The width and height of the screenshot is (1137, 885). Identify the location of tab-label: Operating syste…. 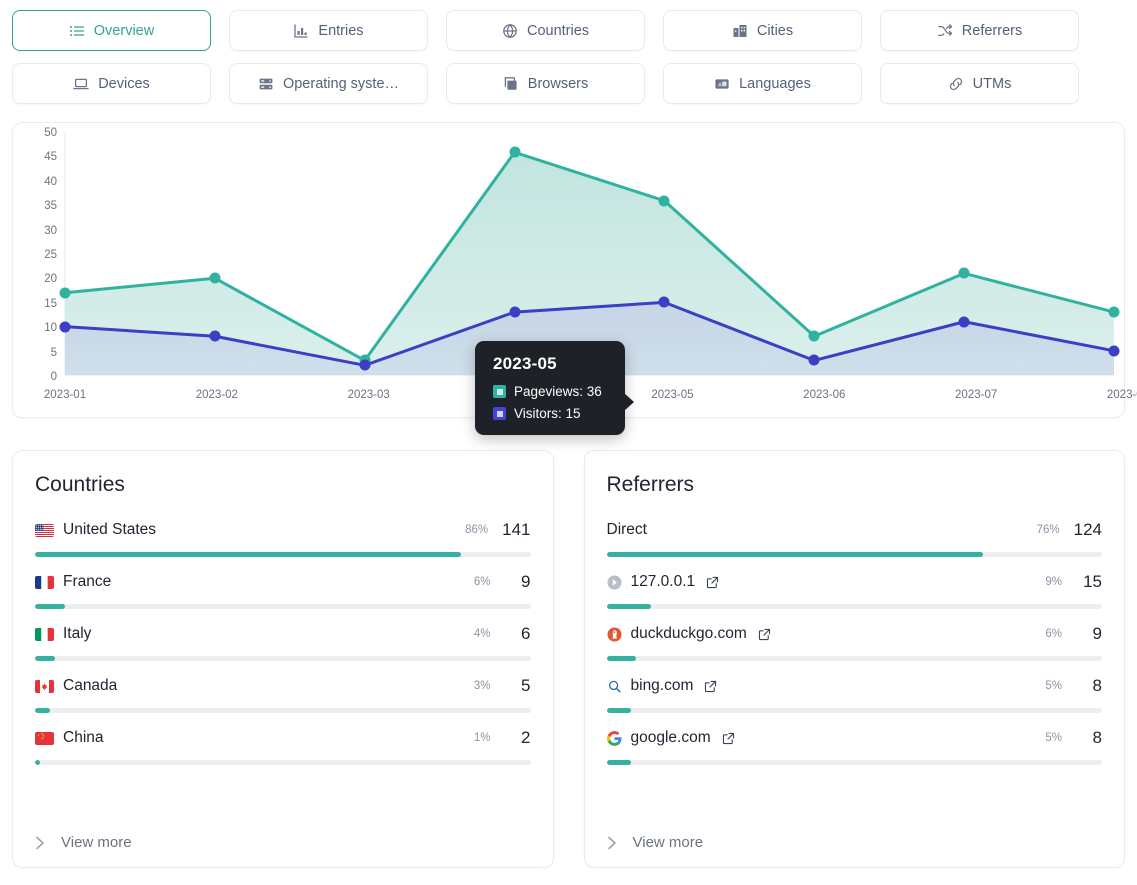
(341, 83).